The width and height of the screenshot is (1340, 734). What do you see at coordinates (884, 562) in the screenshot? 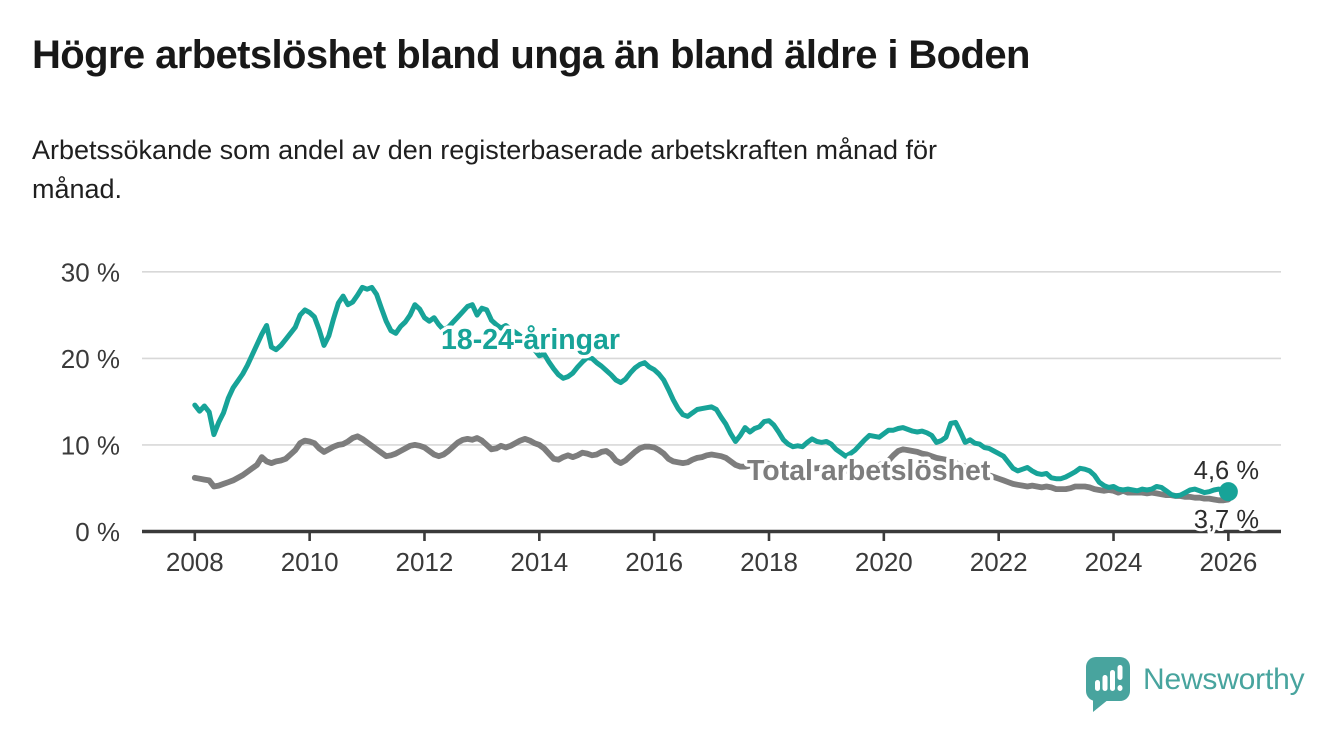
I see `x-tick-label: 2020` at bounding box center [884, 562].